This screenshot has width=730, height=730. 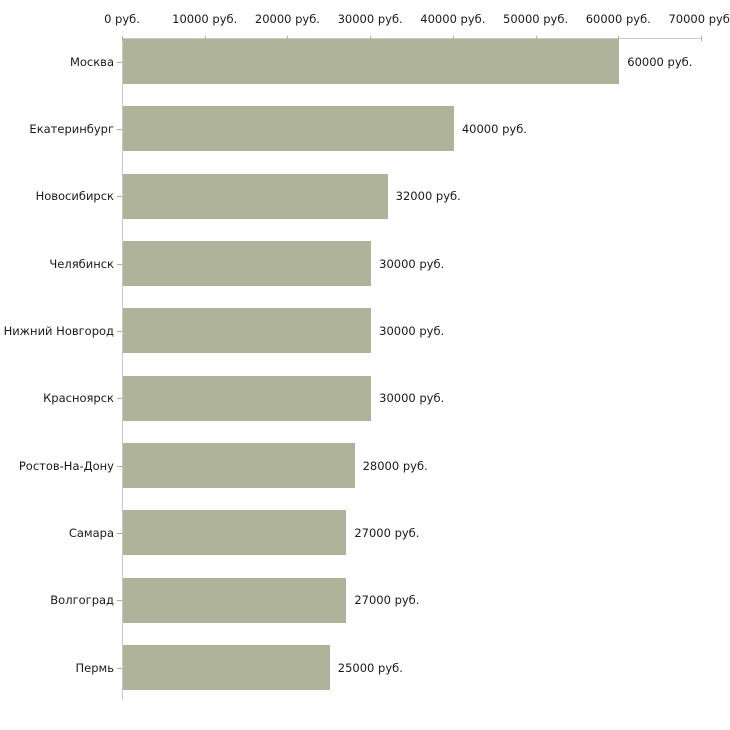 What do you see at coordinates (494, 128) in the screenshot?
I see `value-label: 40000 руб.` at bounding box center [494, 128].